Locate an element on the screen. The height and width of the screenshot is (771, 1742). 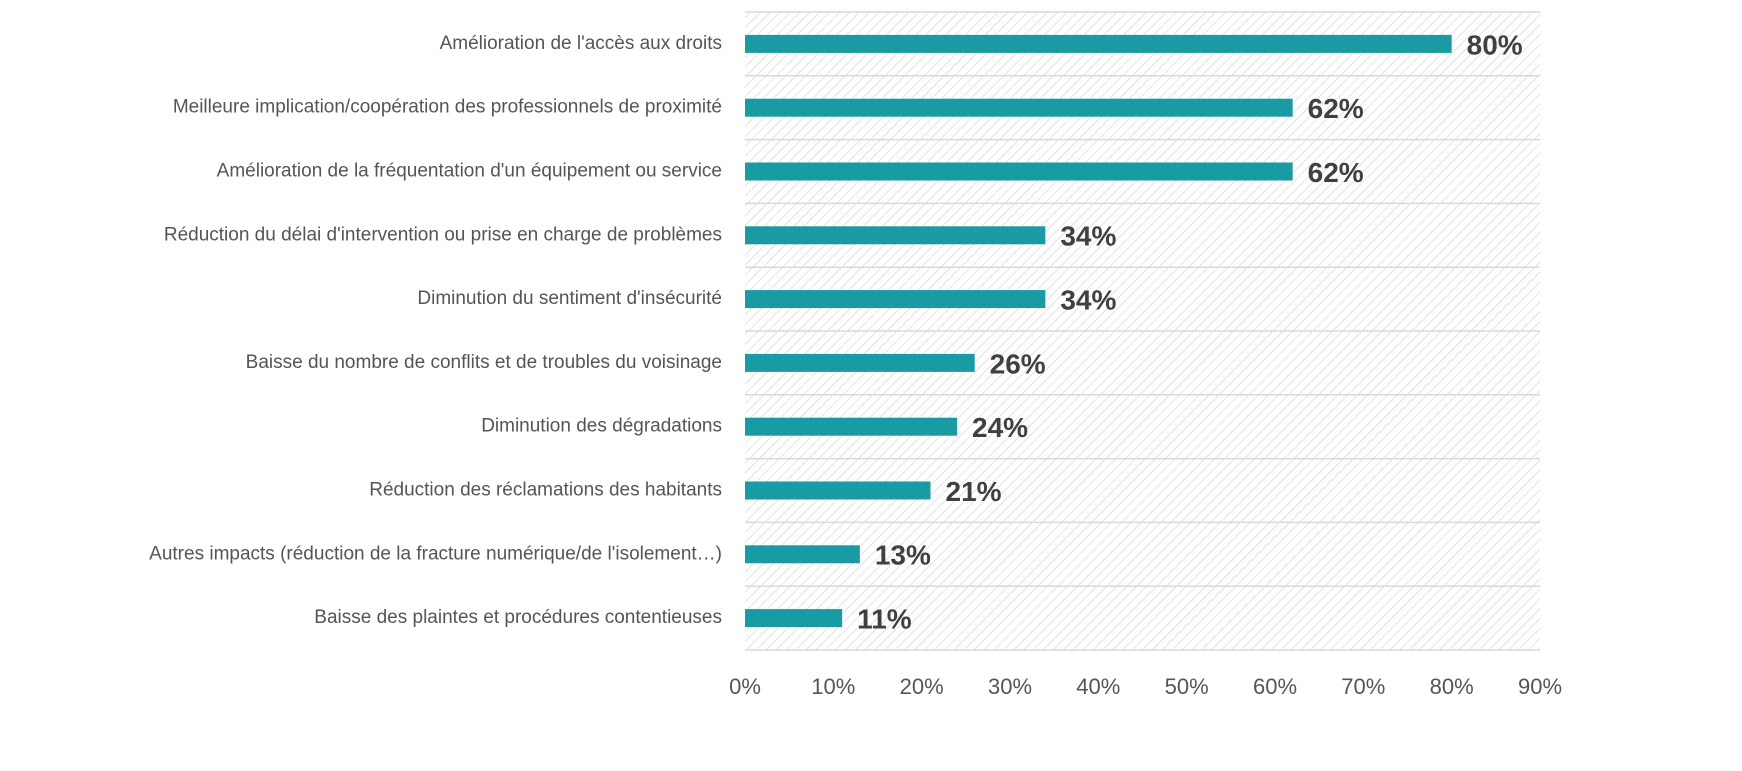
y-tick-label: Diminution des dégradations is located at coordinates (601, 426).